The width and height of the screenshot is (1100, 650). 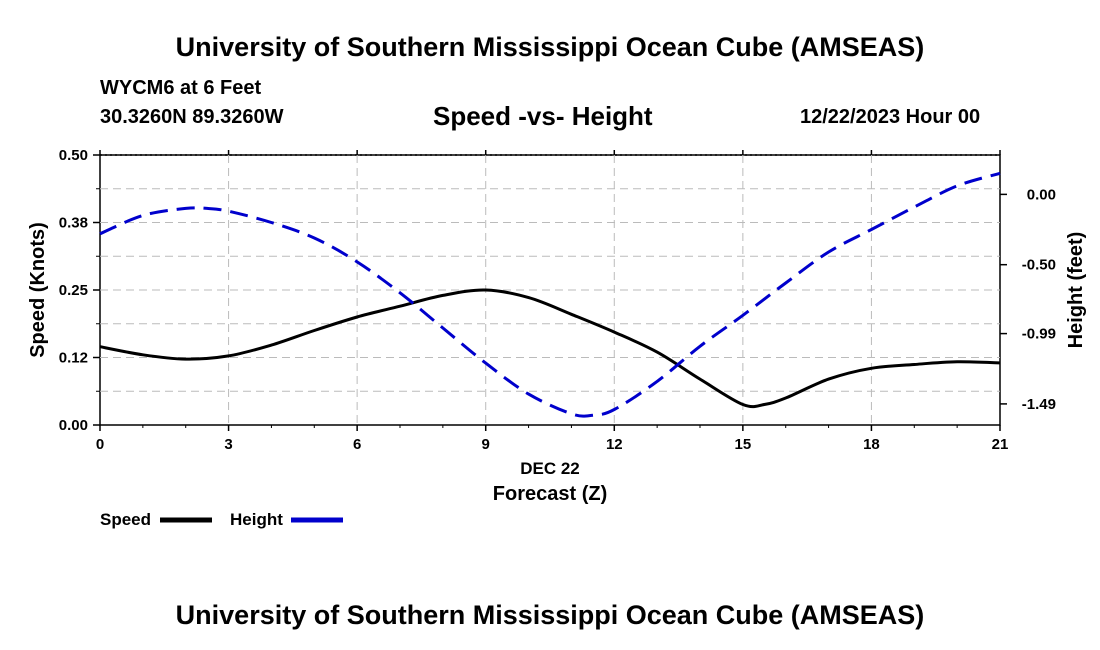 What do you see at coordinates (73, 223) in the screenshot?
I see `y-tick-label: 0.38` at bounding box center [73, 223].